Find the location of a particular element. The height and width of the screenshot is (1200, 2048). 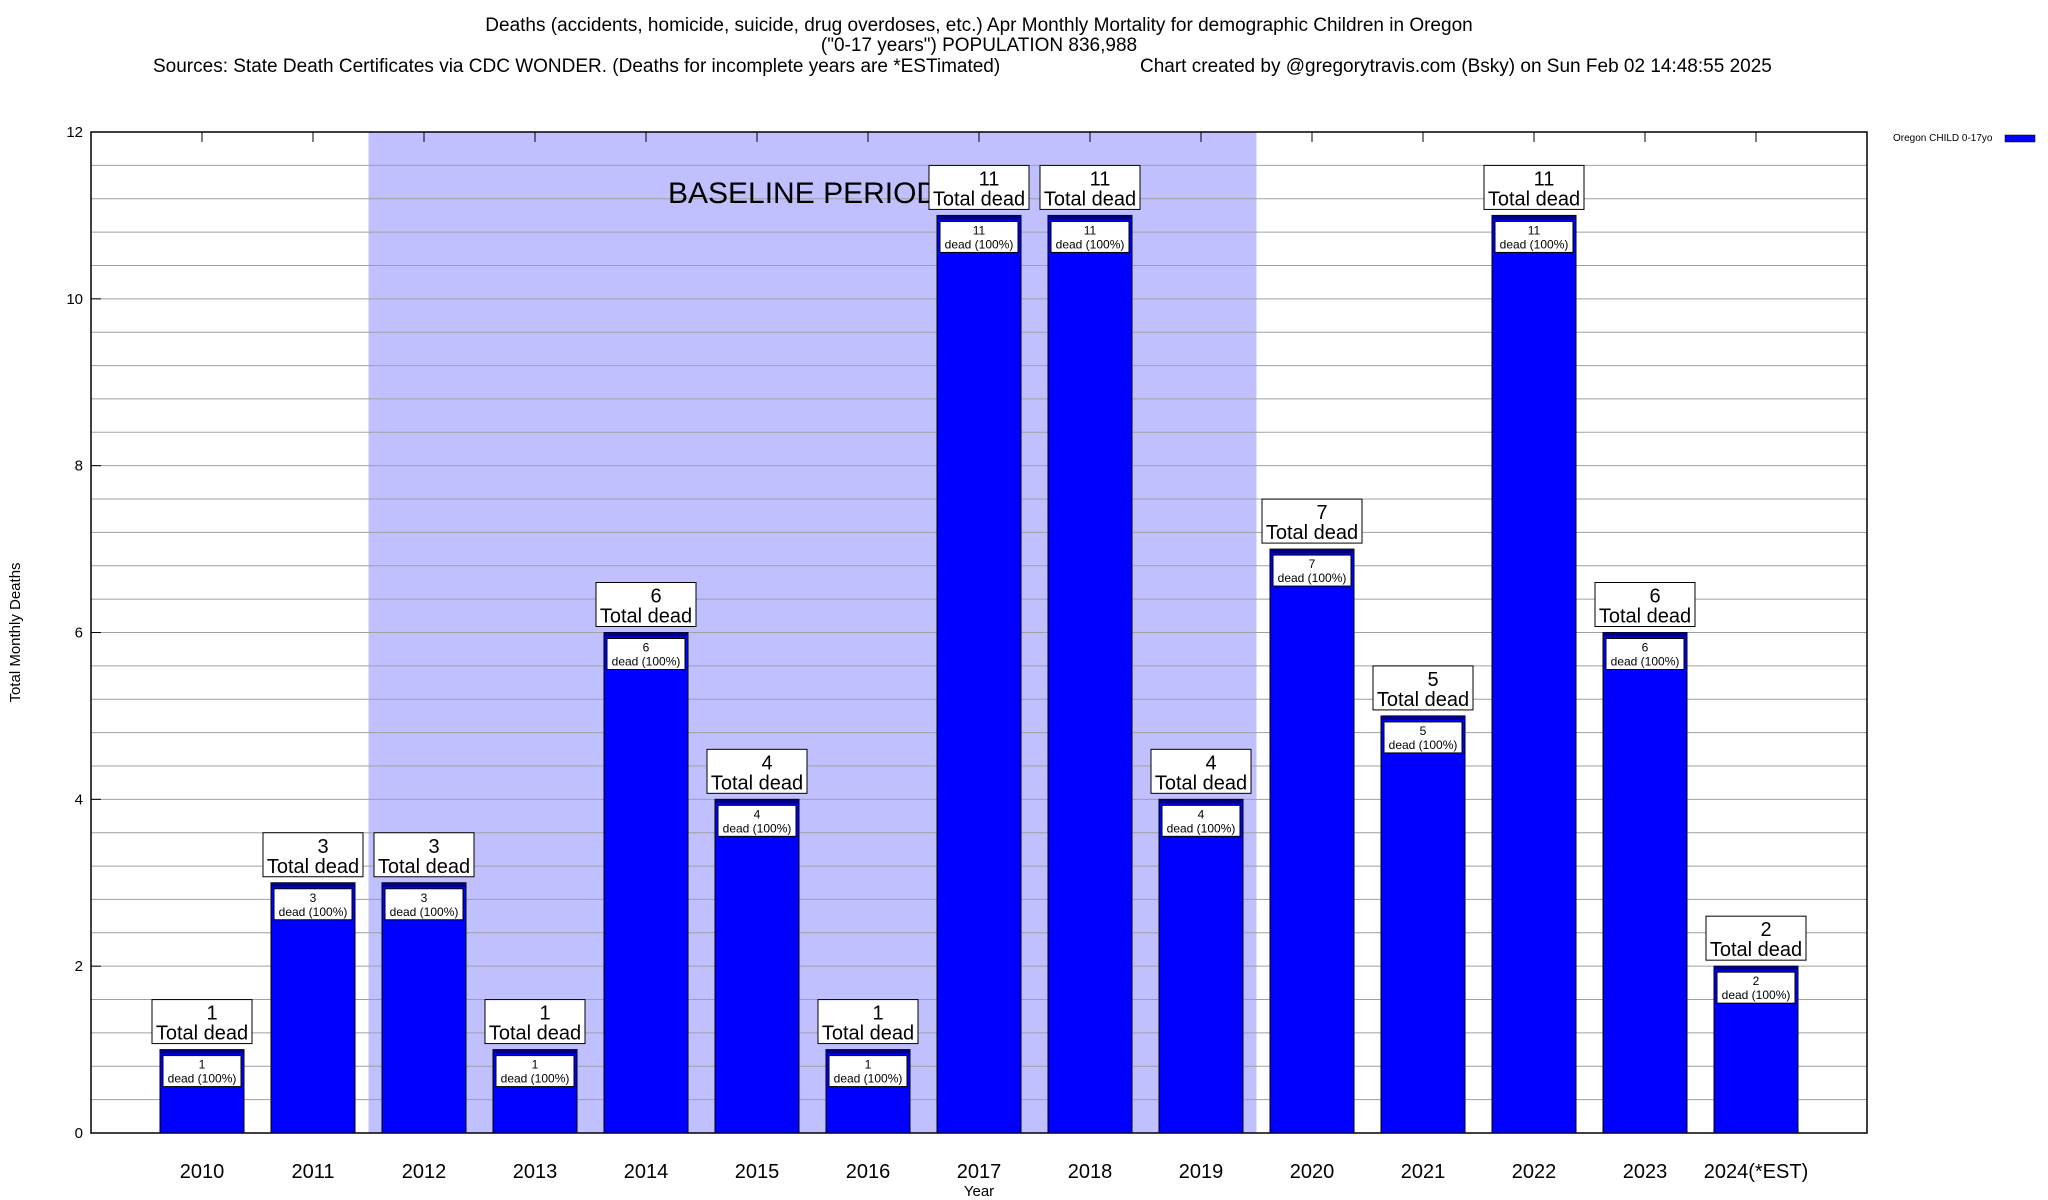

x-tick-label: 2016 is located at coordinates (868, 1172).